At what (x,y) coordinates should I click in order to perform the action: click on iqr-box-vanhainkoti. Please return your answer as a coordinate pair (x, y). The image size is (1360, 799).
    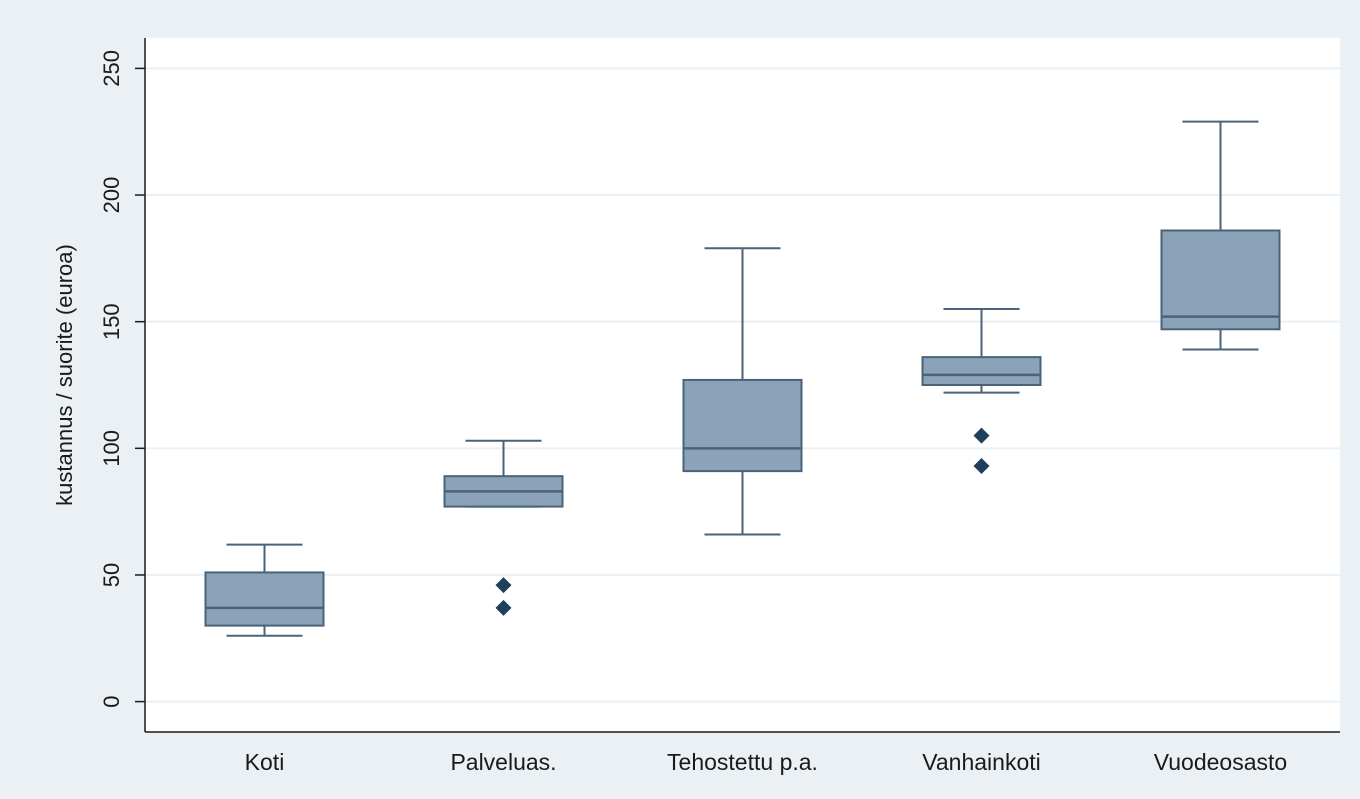
    Looking at the image, I should click on (981, 371).